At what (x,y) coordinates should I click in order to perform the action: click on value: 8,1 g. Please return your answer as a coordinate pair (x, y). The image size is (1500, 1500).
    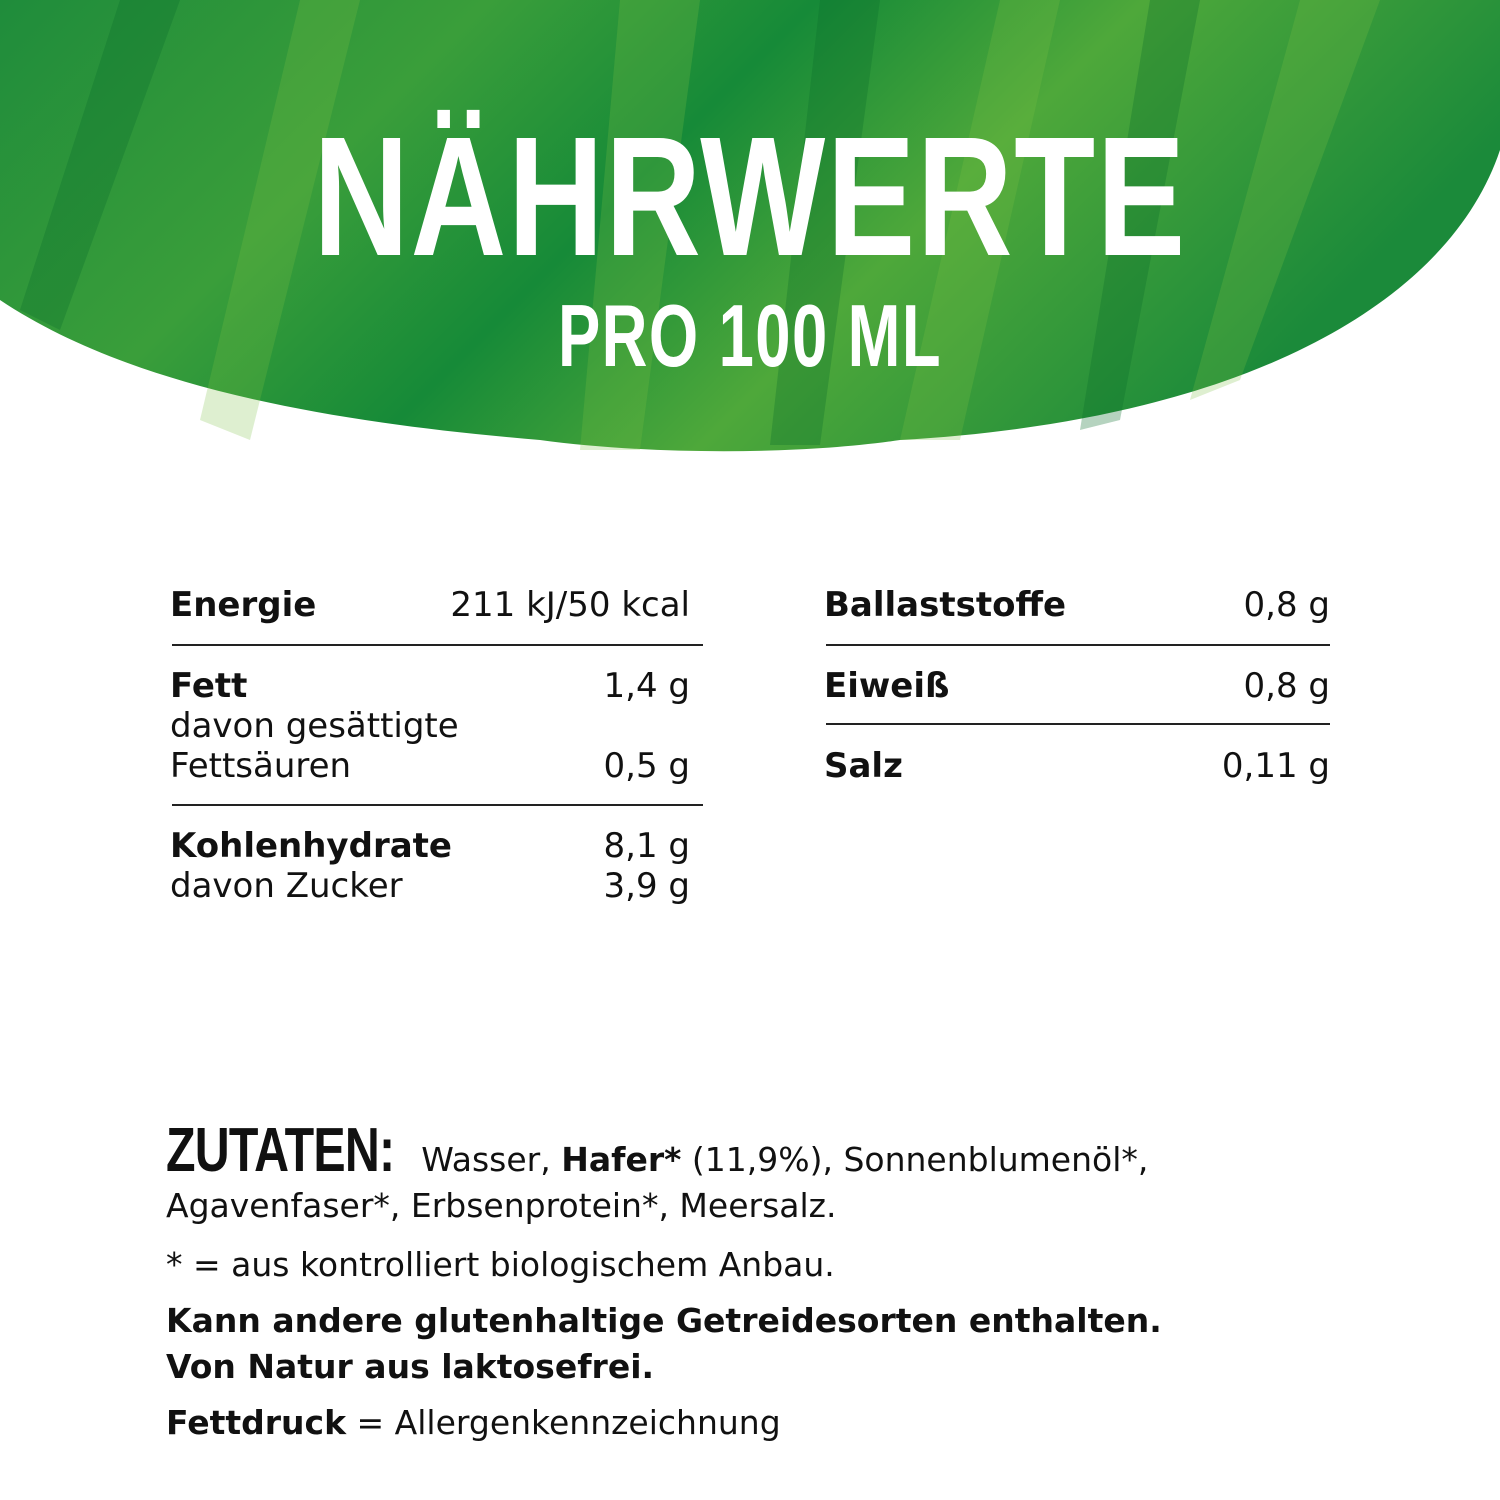
    Looking at the image, I should click on (646, 846).